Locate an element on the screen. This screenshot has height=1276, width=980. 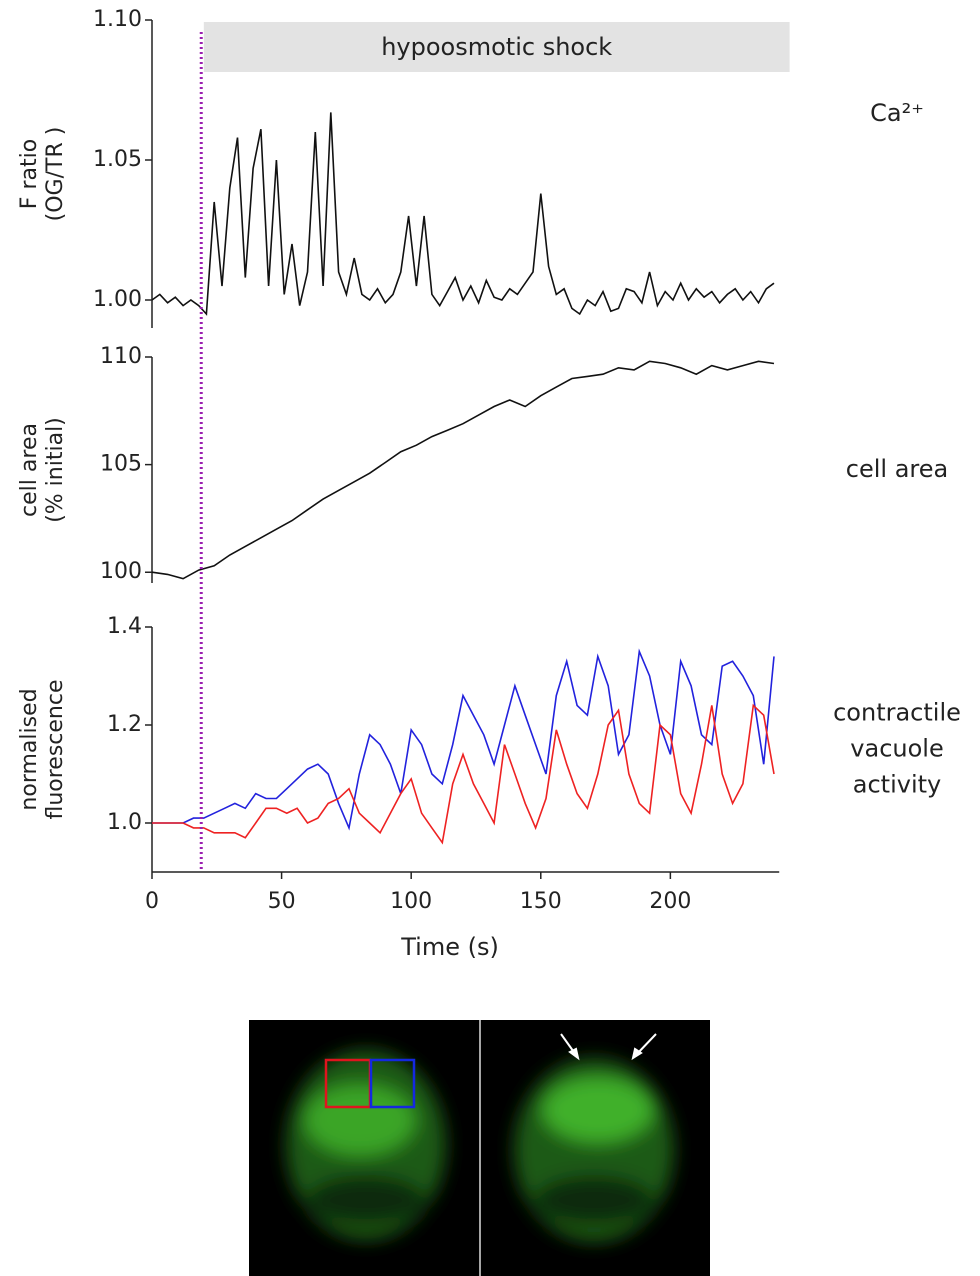
x-tick-label: 100 is located at coordinates (411, 901).